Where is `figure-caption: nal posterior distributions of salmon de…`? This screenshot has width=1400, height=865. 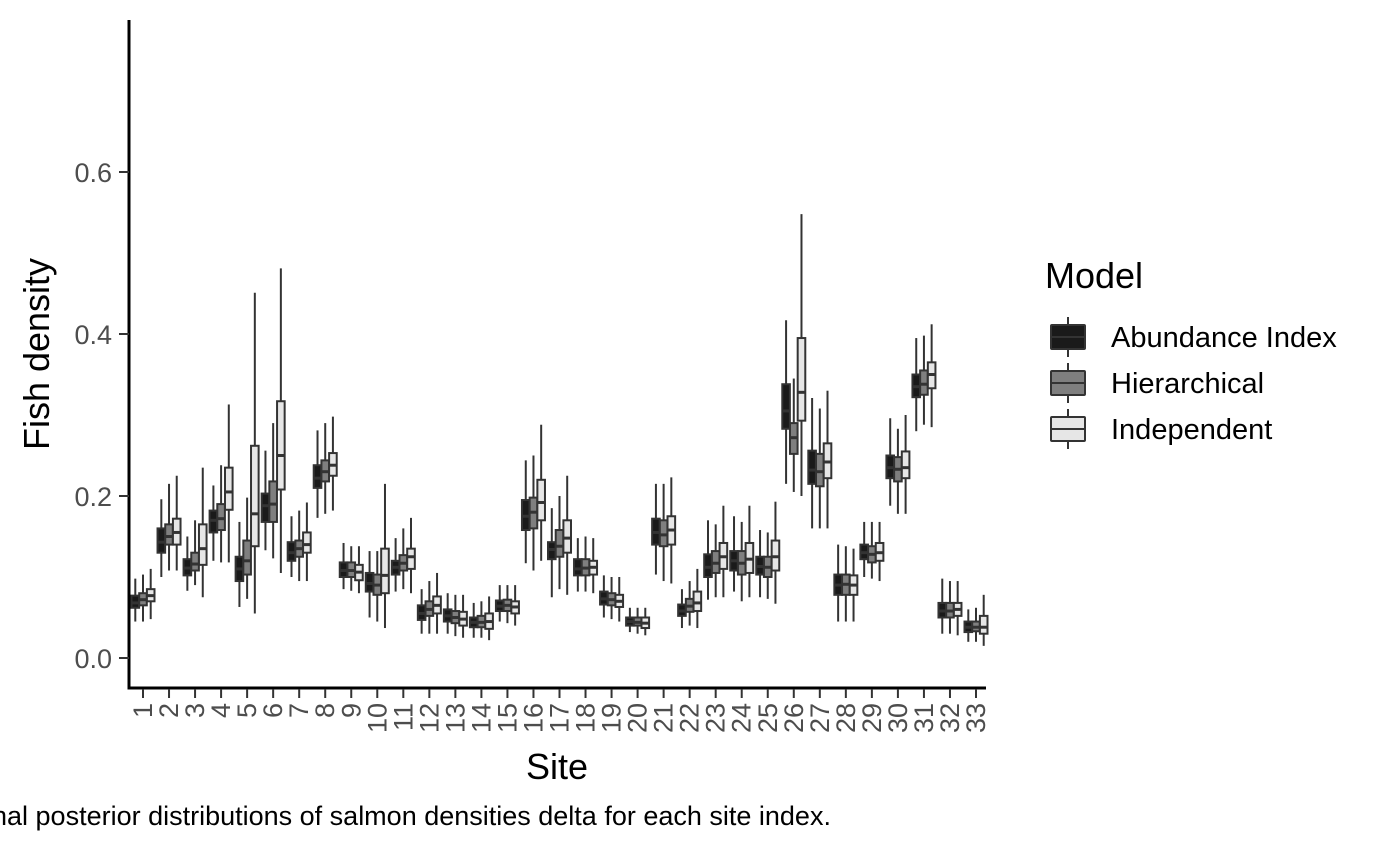 figure-caption: nal posterior distributions of salmon de… is located at coordinates (415, 816).